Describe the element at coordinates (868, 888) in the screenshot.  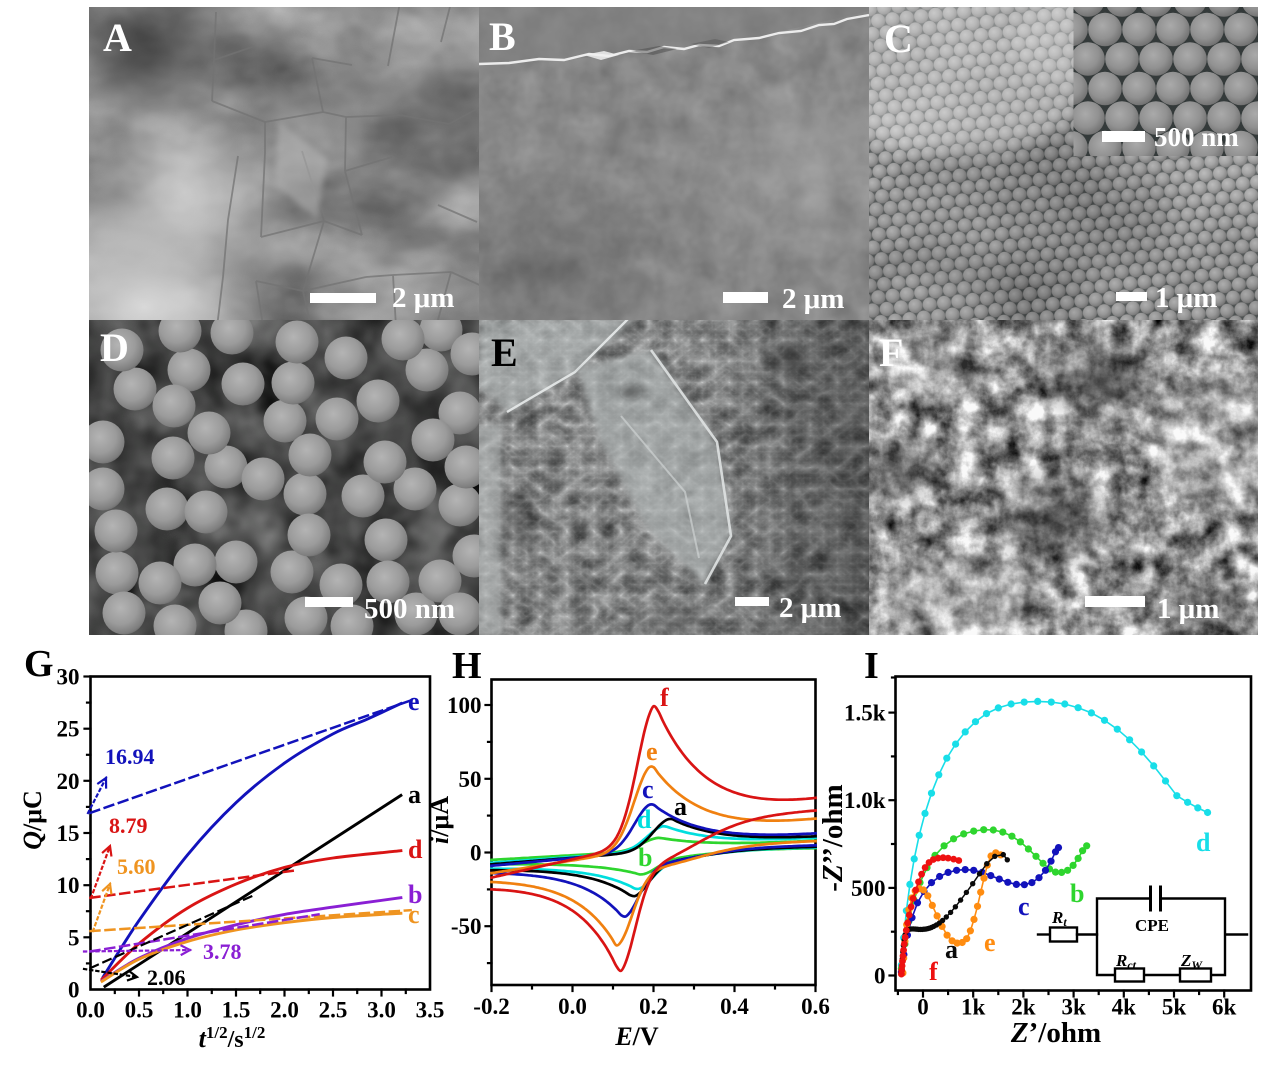
I see `svg-text: 500` at that location.